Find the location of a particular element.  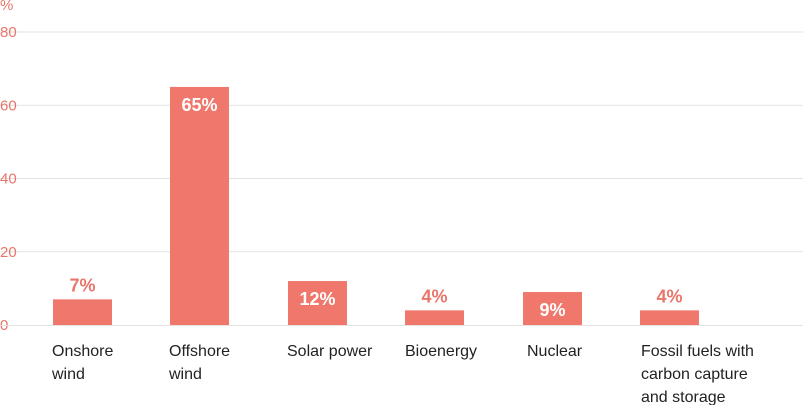

y-axis-unit-label: % is located at coordinates (6, 7).